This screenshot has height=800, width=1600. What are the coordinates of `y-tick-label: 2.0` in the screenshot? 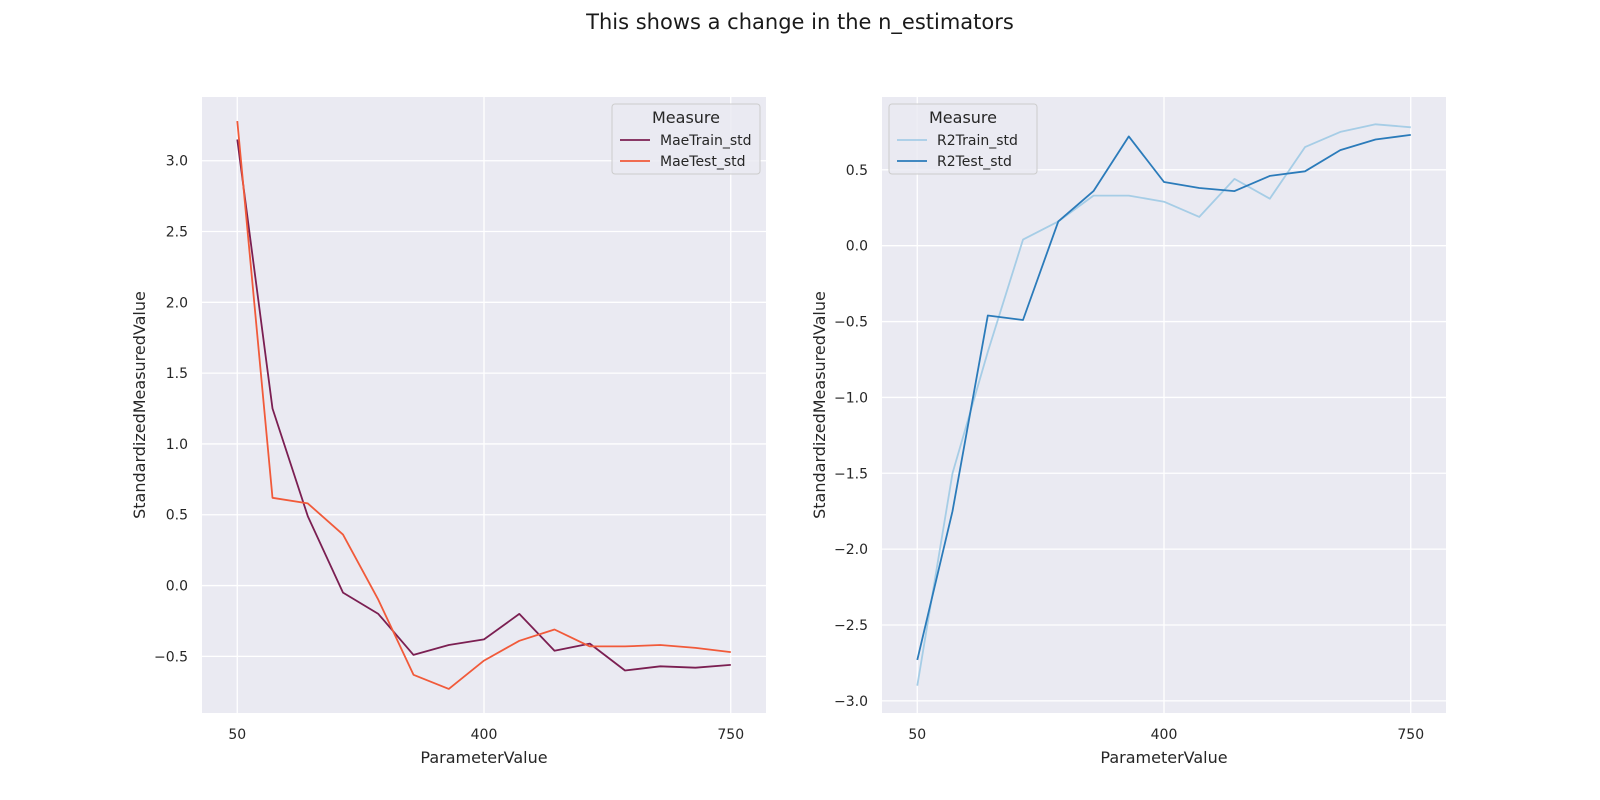 It's located at (177, 303).